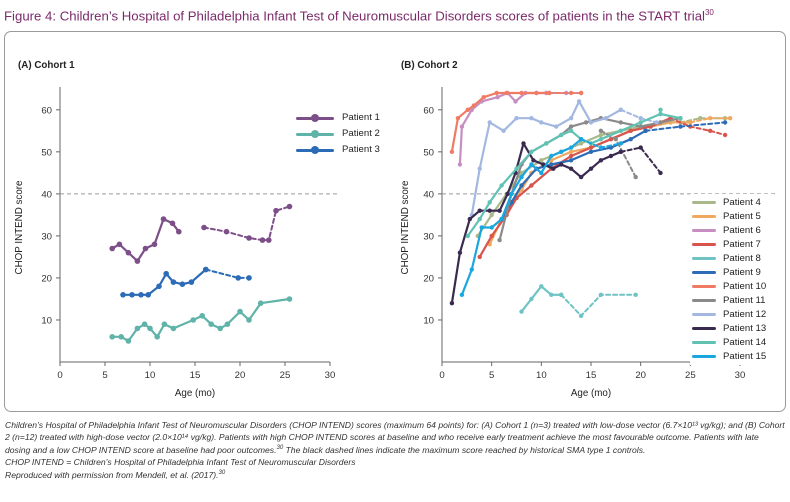  I want to click on legend-label: Patient 12, so click(745, 314).